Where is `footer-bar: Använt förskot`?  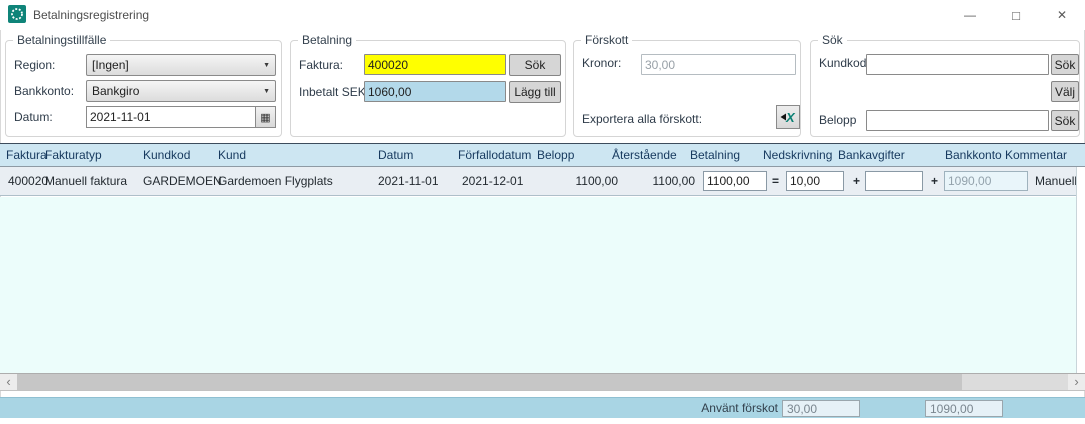
footer-bar: Använt förskot is located at coordinates (542, 407).